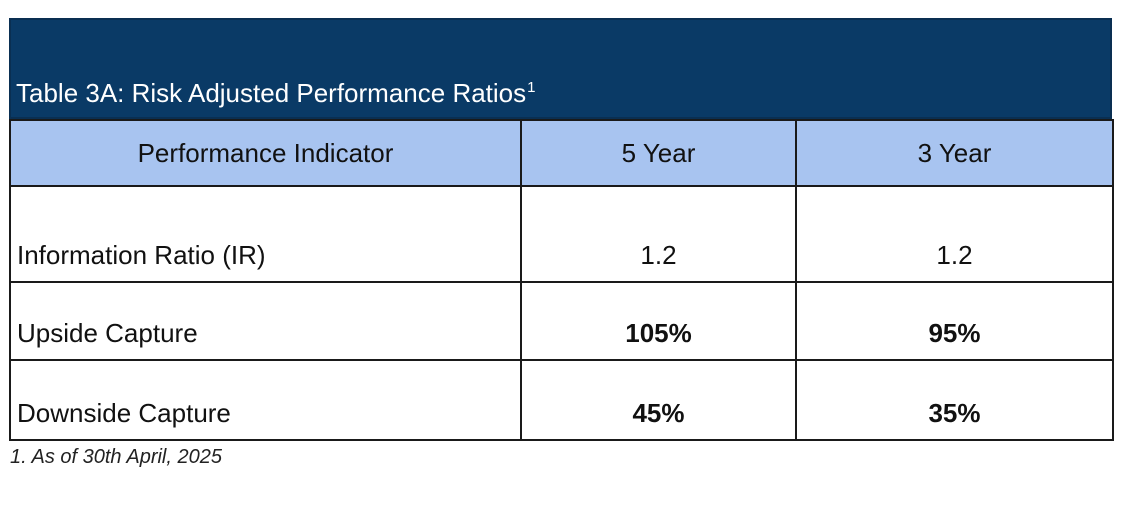 The width and height of the screenshot is (1125, 508). What do you see at coordinates (954, 400) in the screenshot?
I see `cell-downside-3-year: 35%` at bounding box center [954, 400].